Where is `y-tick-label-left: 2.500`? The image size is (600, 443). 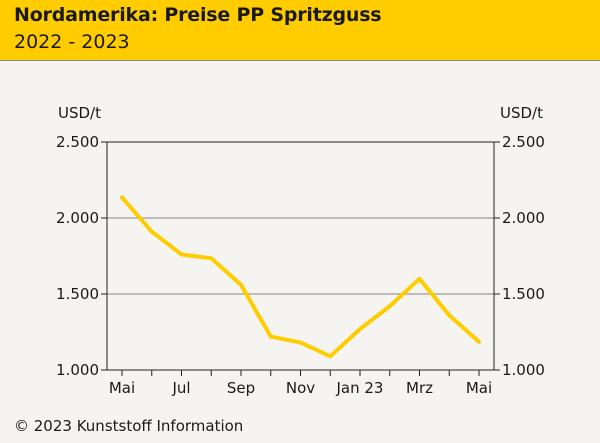 y-tick-label-left: 2.500 is located at coordinates (77, 142).